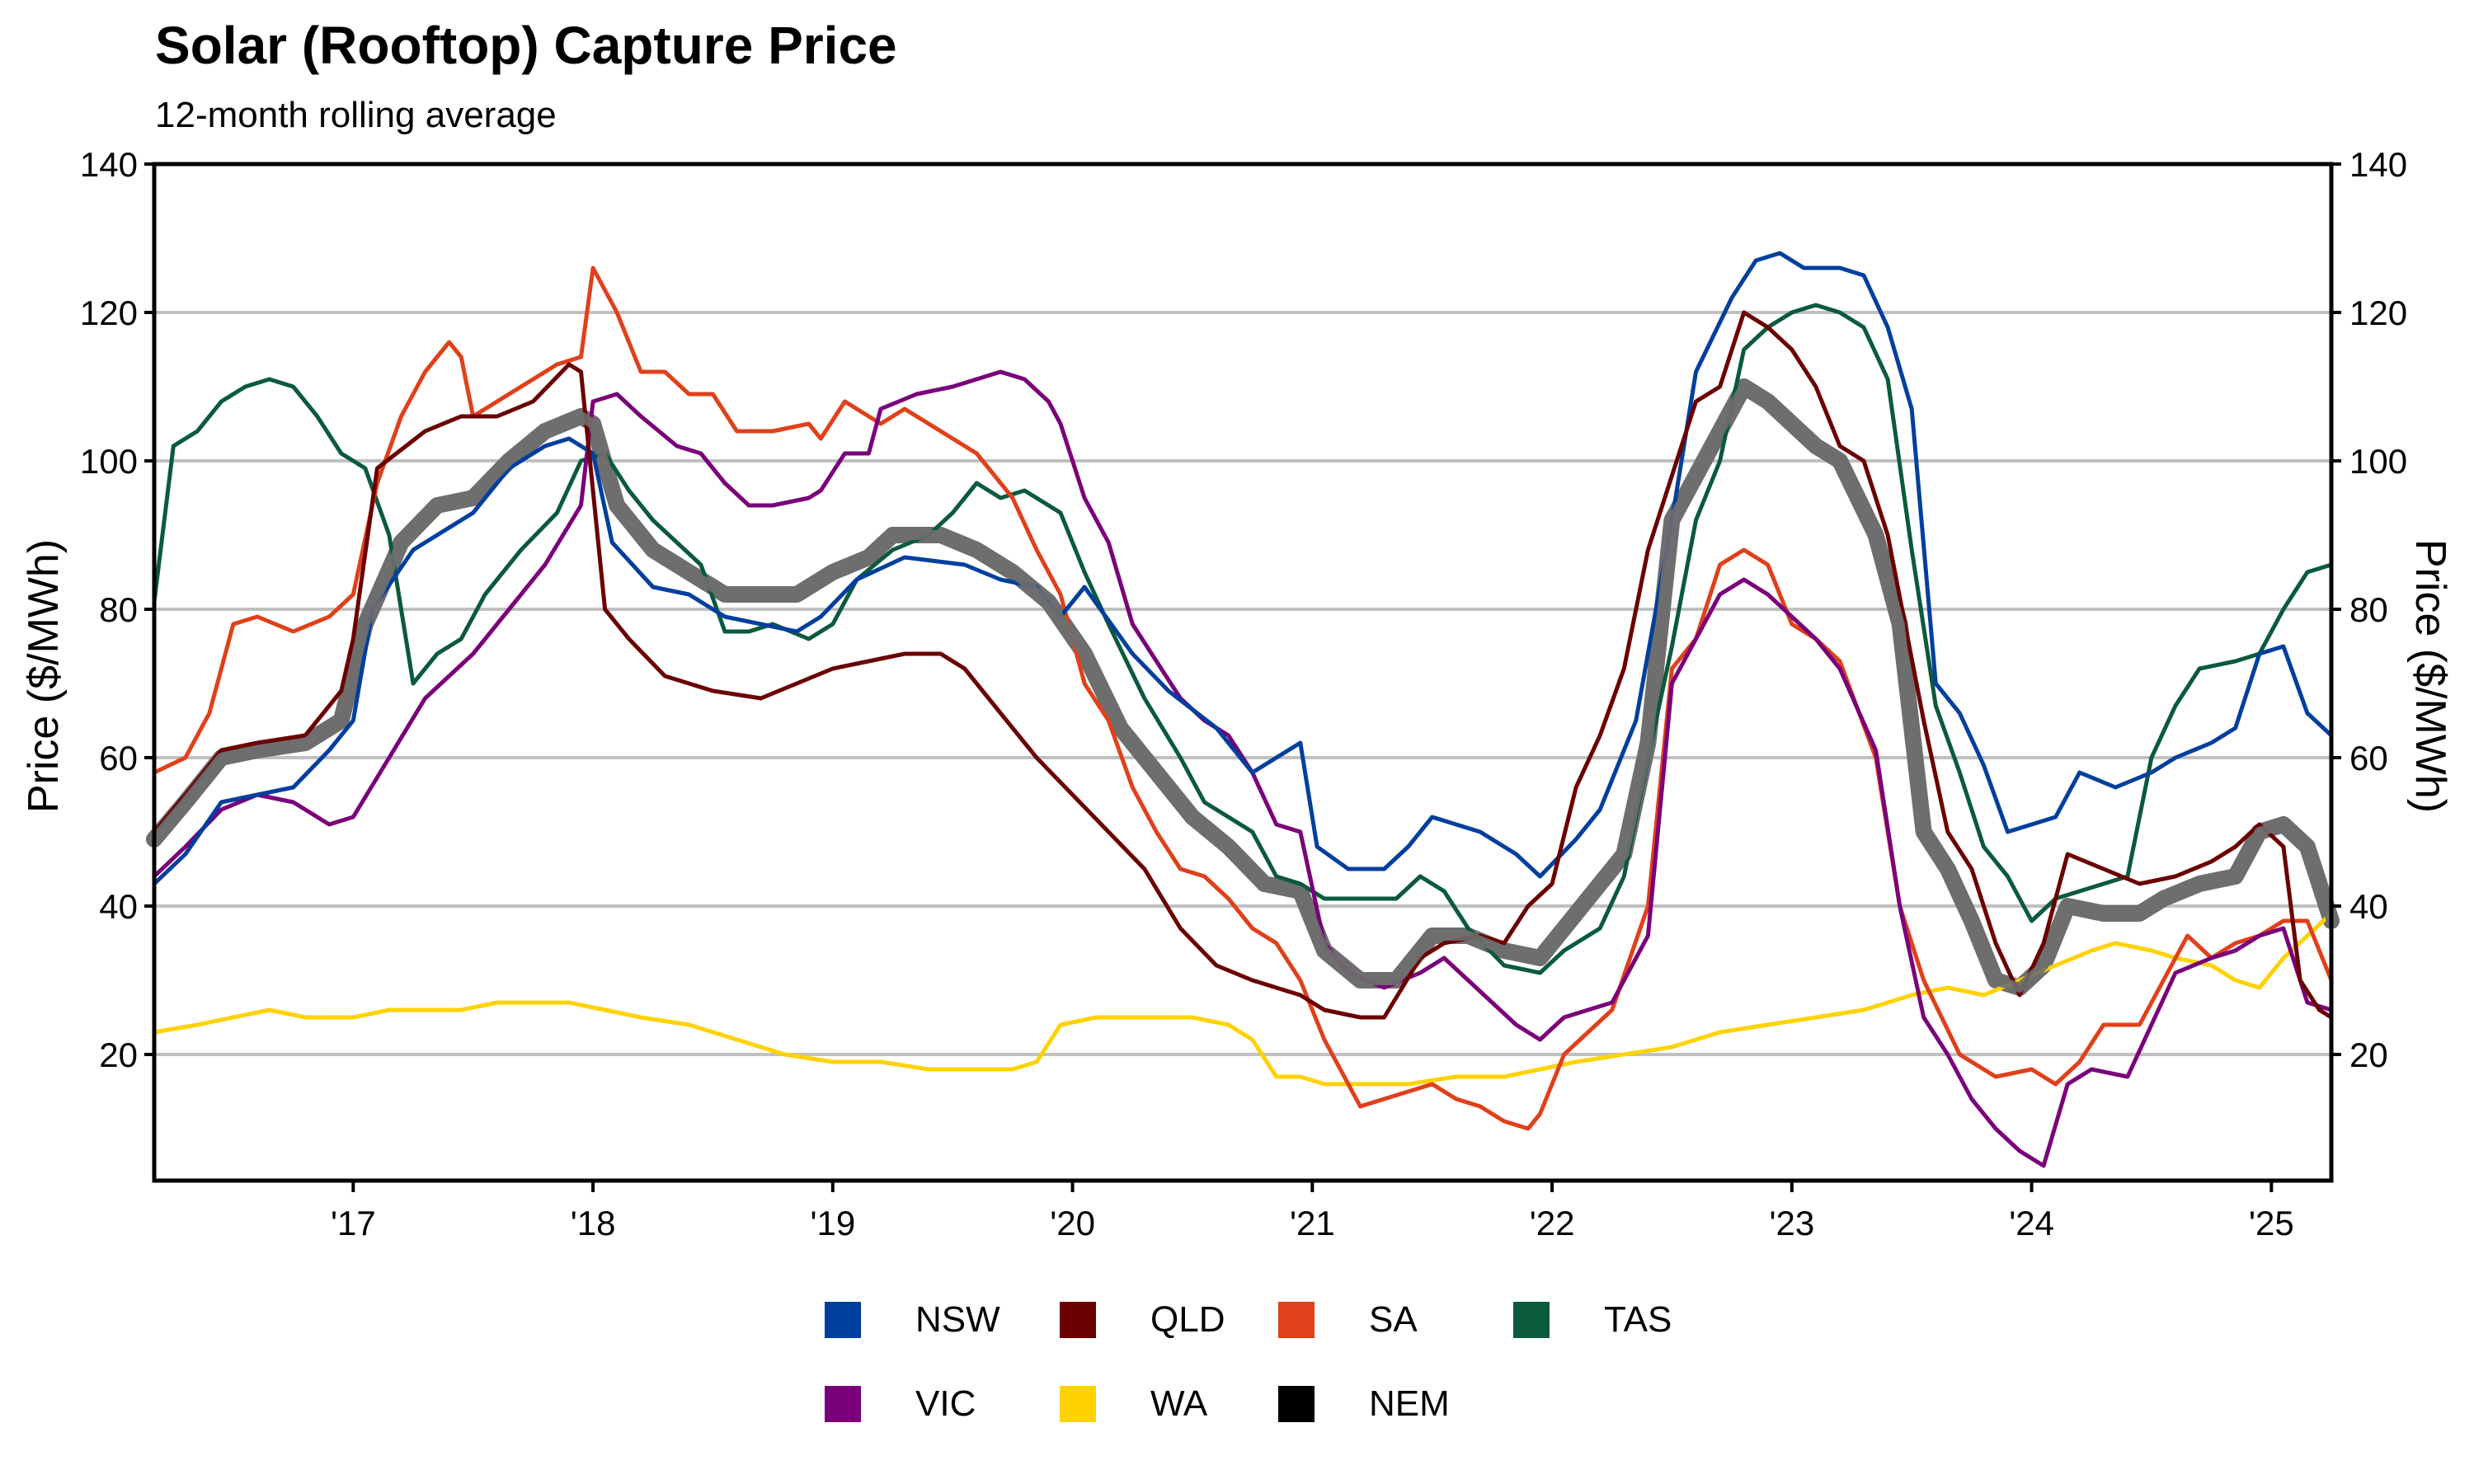  I want to click on x-tick-label: '25, so click(2271, 1223).